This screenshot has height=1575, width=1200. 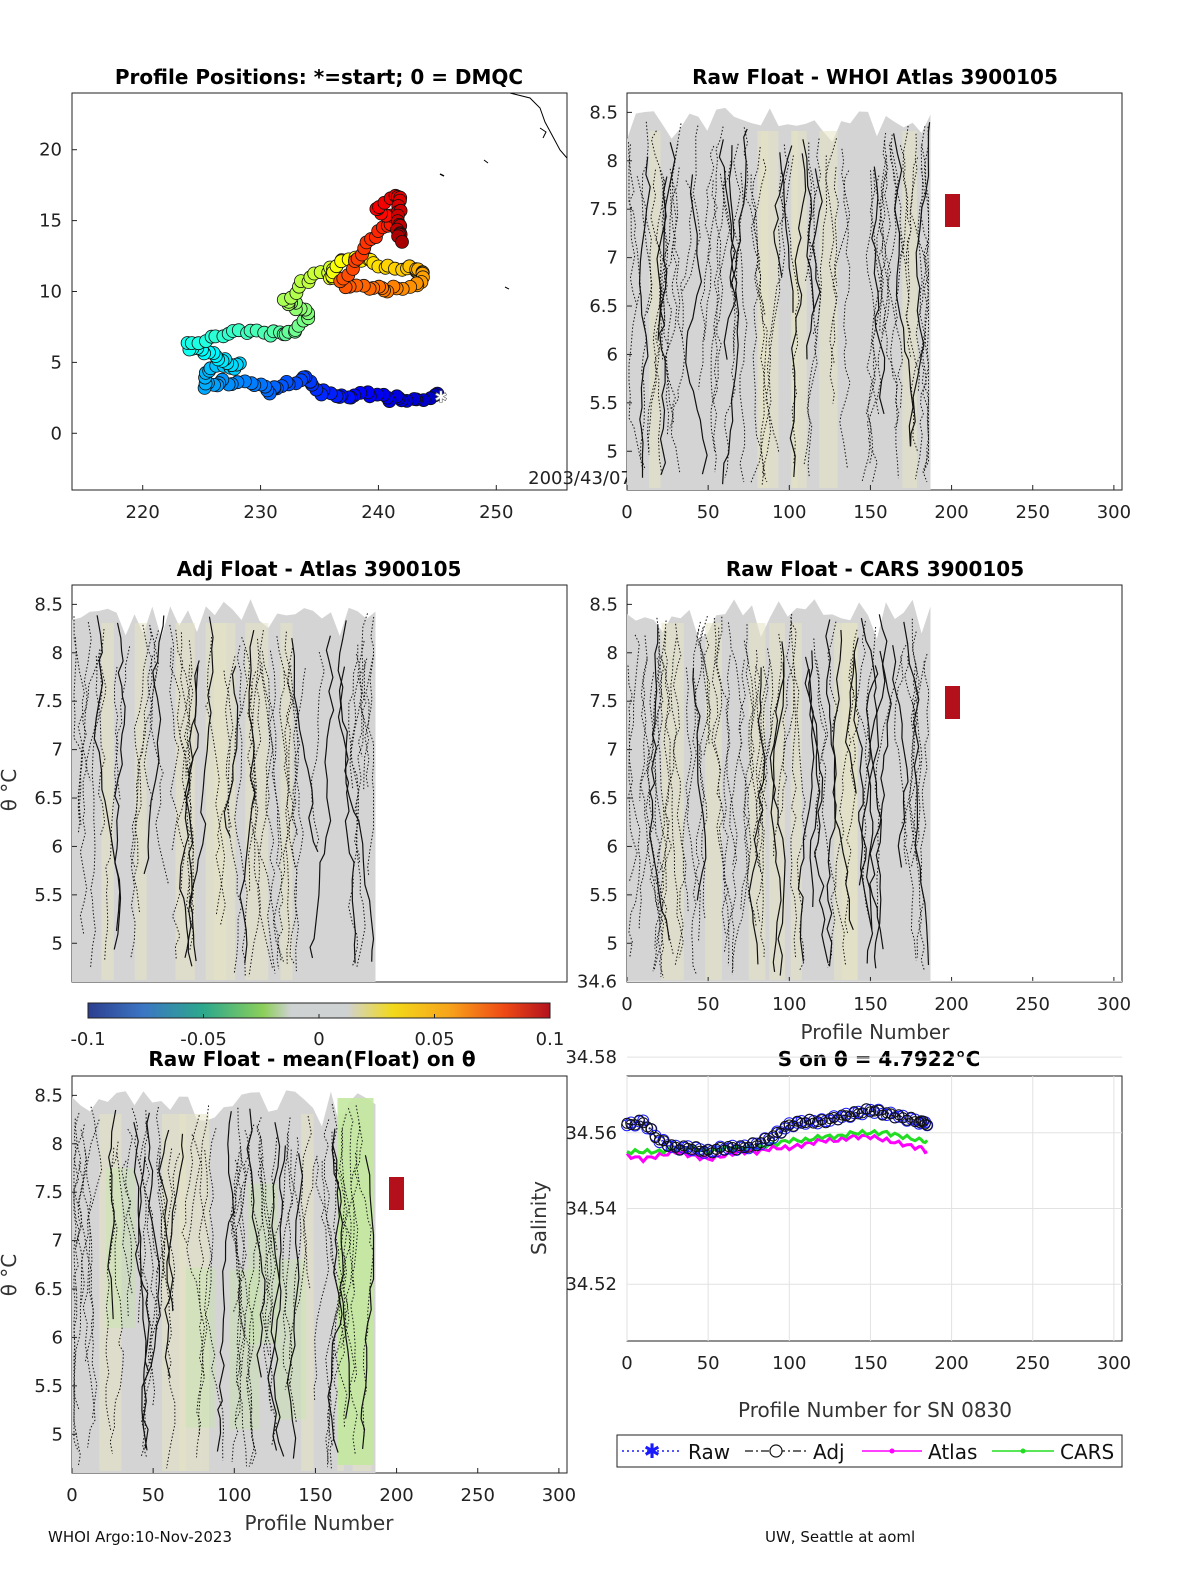 I want to click on colorbar: -0.1 -0.05 0 0.05 0.1, so click(x=317, y=1026).